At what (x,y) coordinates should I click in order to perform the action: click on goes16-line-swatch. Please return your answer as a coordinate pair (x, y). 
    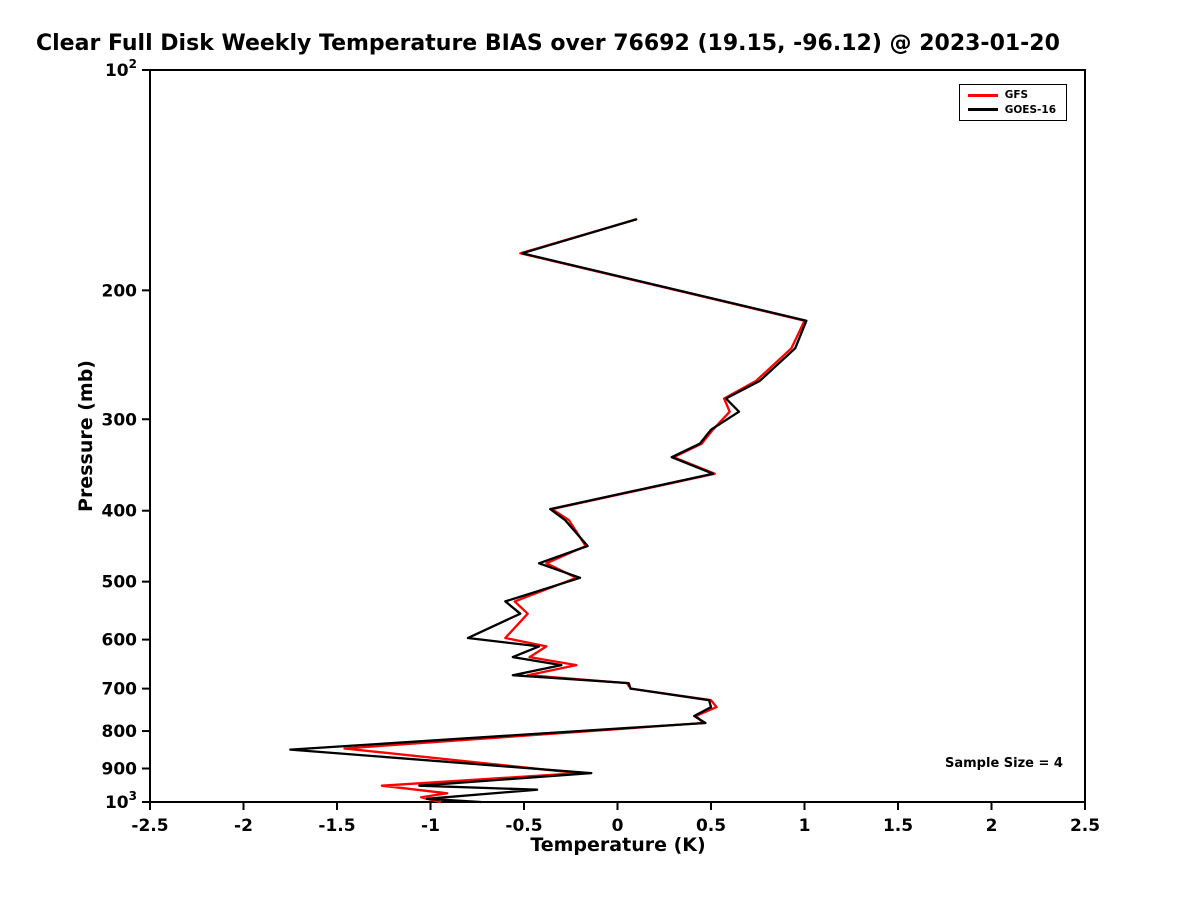
    Looking at the image, I should click on (982, 110).